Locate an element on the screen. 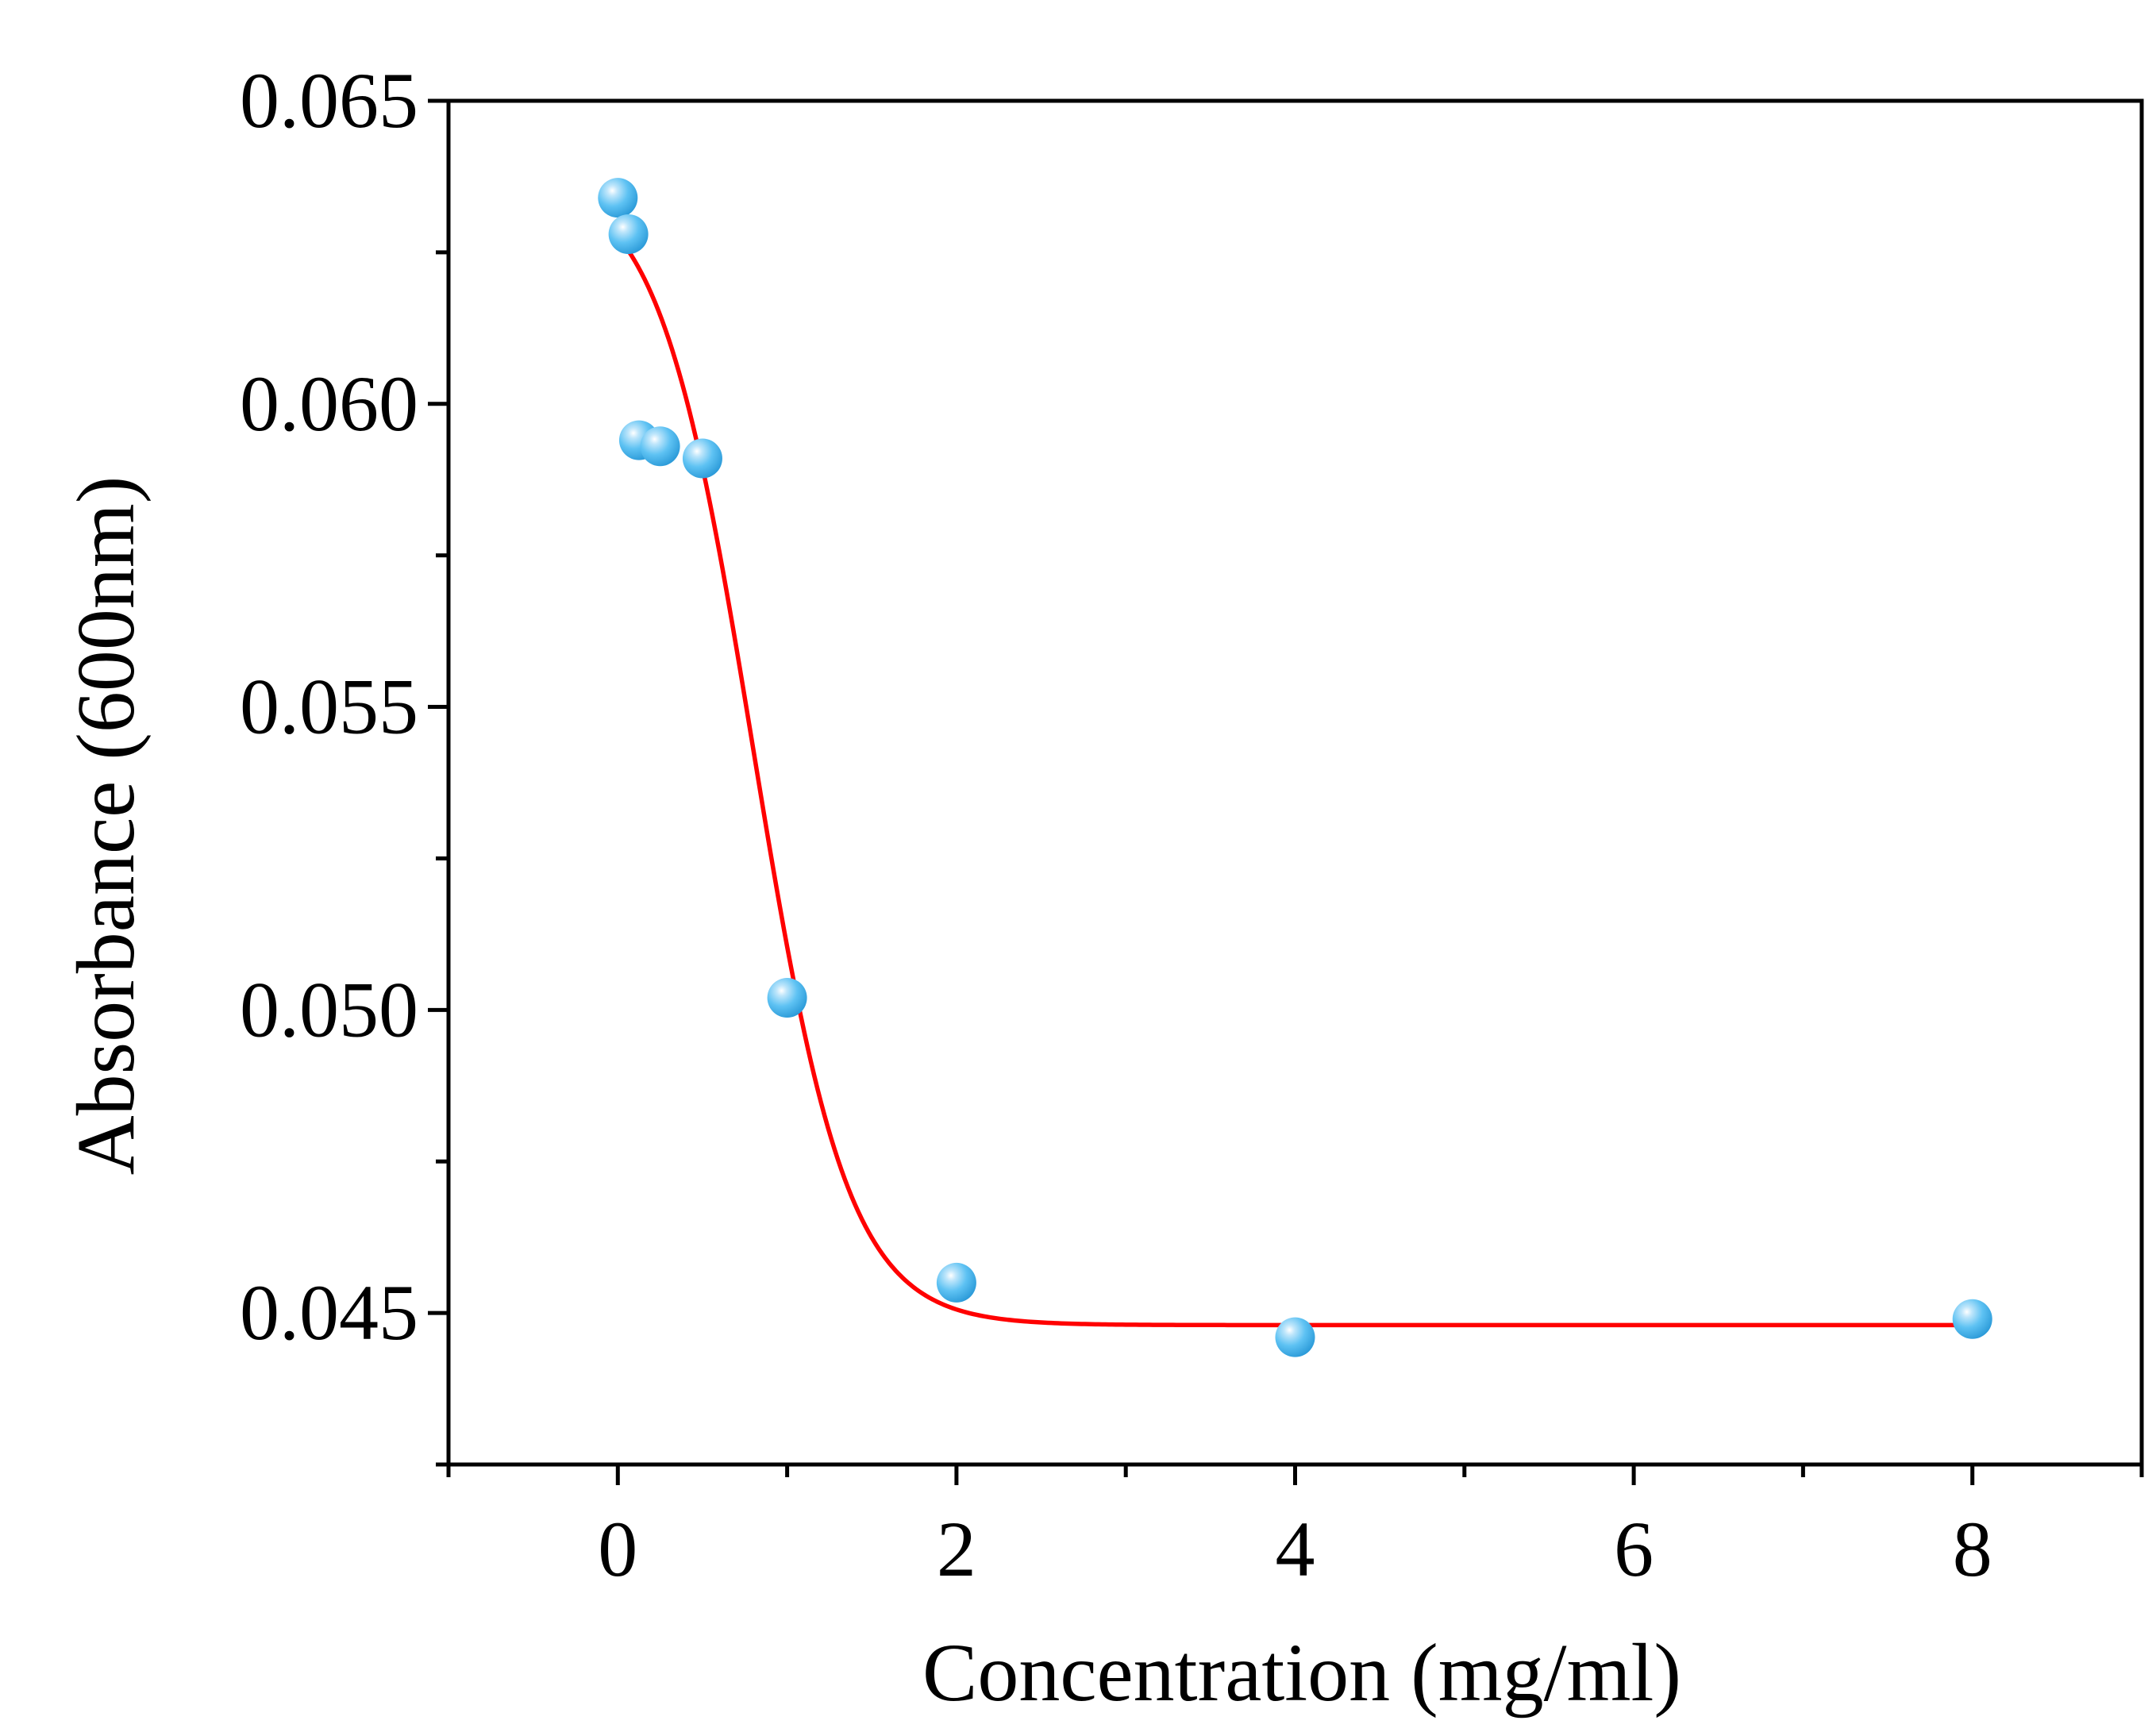 This screenshot has height=1732, width=2156. y-tick-label: 0.055 is located at coordinates (329, 707).